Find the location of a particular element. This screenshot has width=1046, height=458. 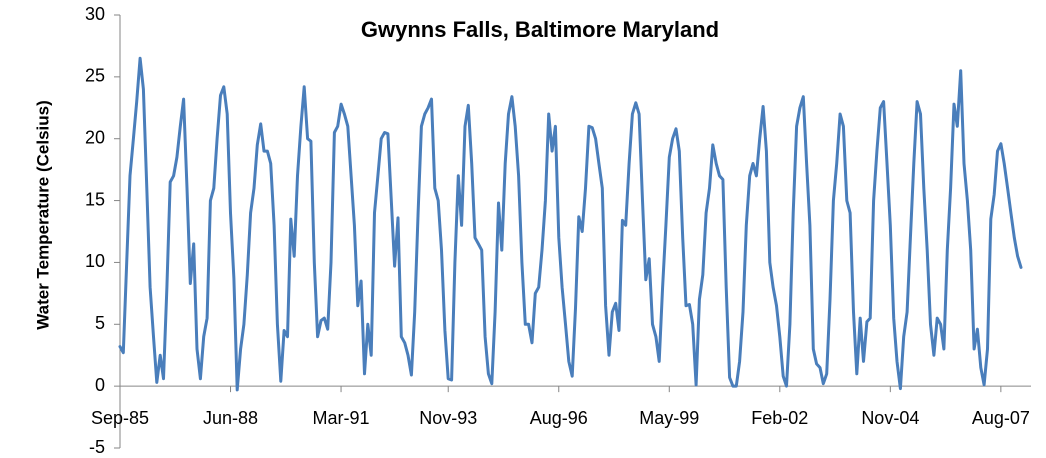

x-tick-label: Nov-04 is located at coordinates (890, 418).